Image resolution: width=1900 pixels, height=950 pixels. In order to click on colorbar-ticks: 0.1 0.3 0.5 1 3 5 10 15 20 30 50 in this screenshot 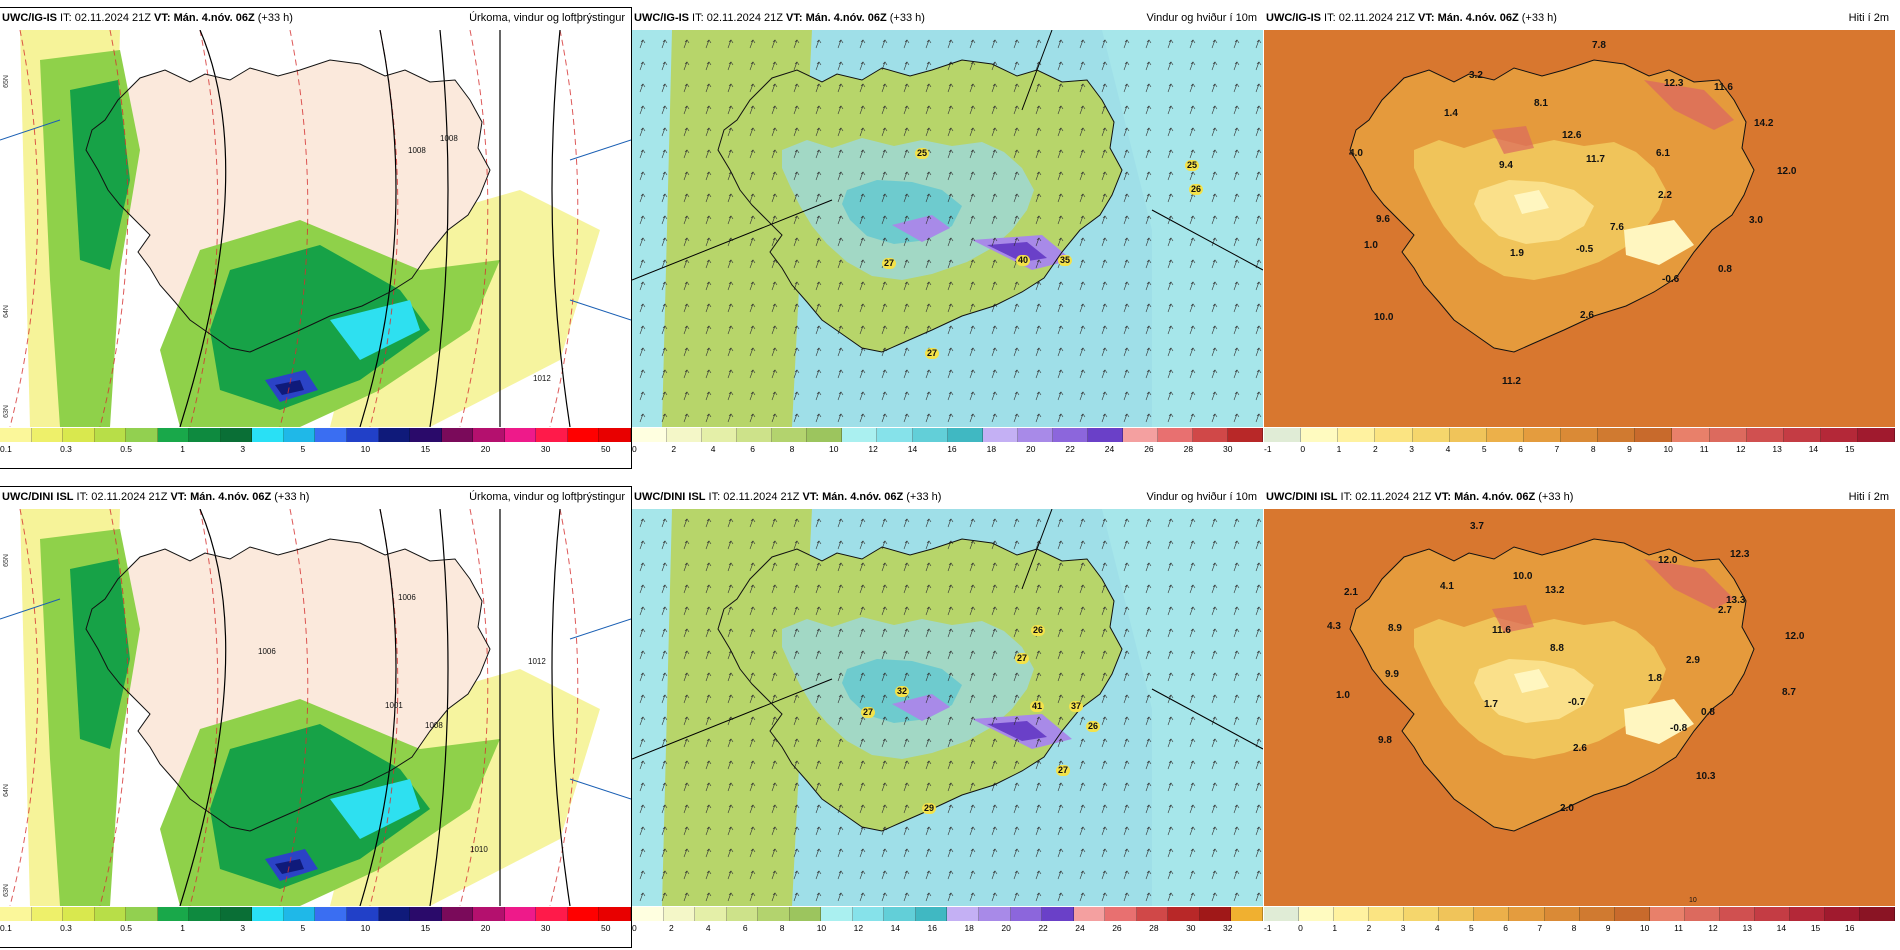, I will do `click(315, 929)`.